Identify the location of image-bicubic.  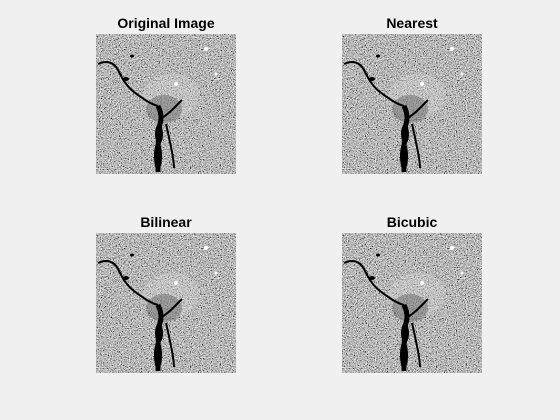
(412, 303).